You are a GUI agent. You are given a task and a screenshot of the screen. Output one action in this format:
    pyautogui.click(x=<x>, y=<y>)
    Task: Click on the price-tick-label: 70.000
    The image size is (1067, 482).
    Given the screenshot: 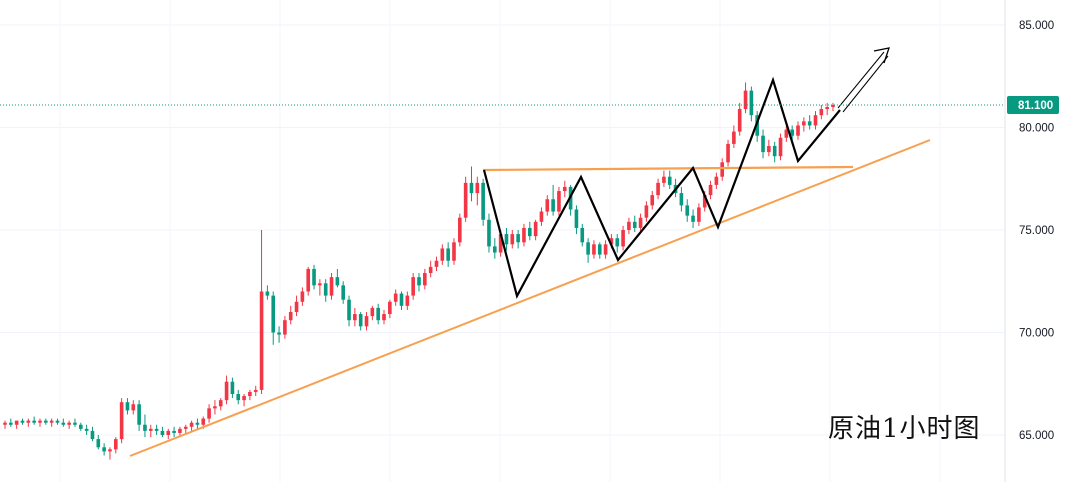 What is the action you would take?
    pyautogui.click(x=1036, y=334)
    